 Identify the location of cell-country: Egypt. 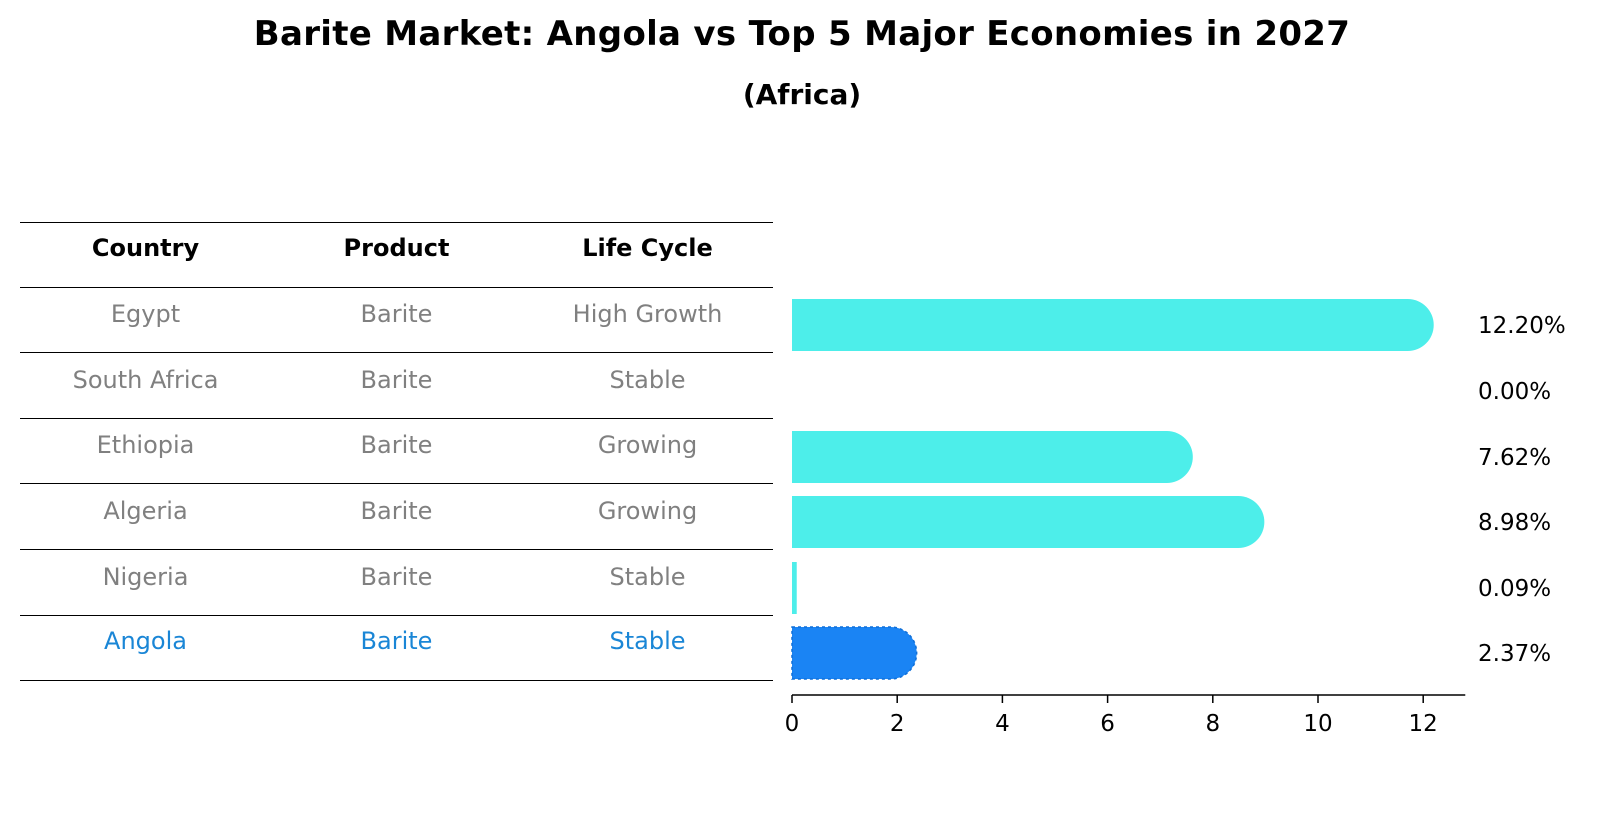
(145, 314).